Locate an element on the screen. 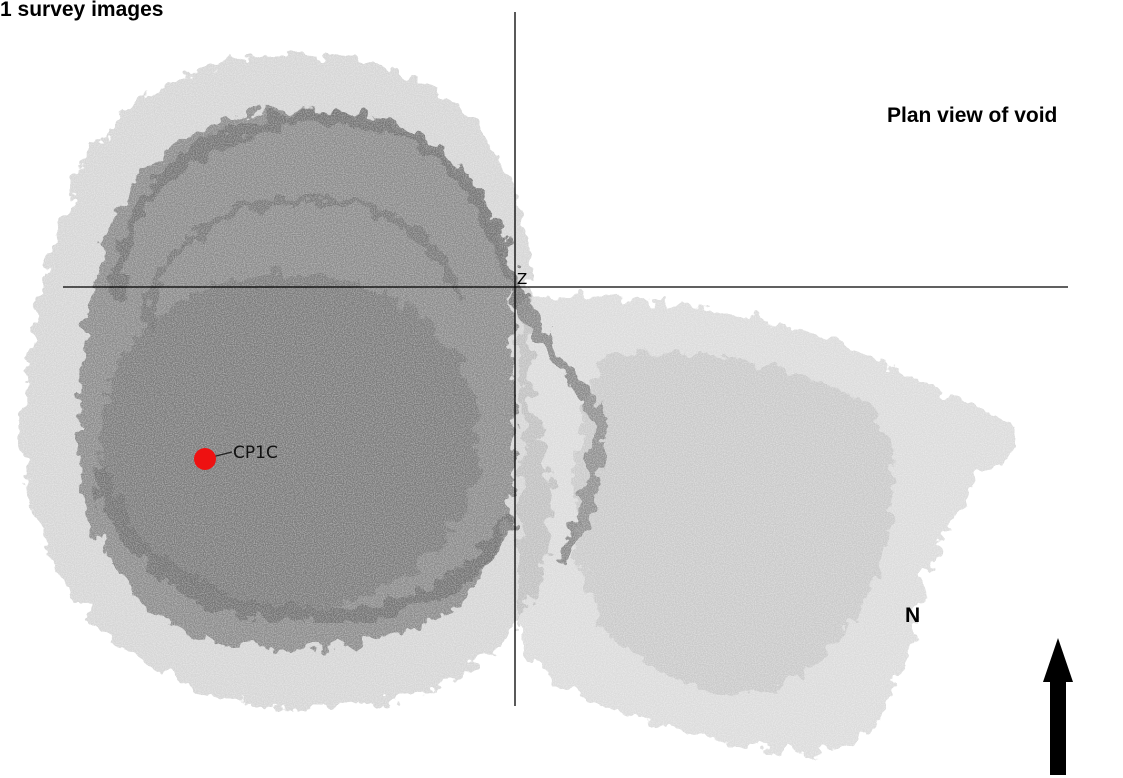 The height and width of the screenshot is (778, 1123). page-title: 1 survey images is located at coordinates (82, 10).